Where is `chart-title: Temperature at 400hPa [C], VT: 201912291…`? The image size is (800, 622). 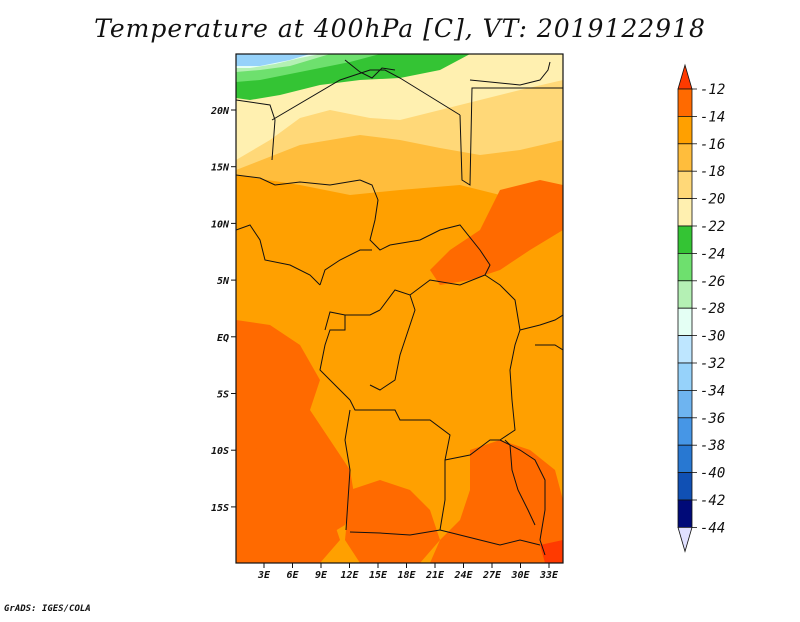
chart-title: Temperature at 400hPa [C], VT: 201912291… is located at coordinates (400, 28).